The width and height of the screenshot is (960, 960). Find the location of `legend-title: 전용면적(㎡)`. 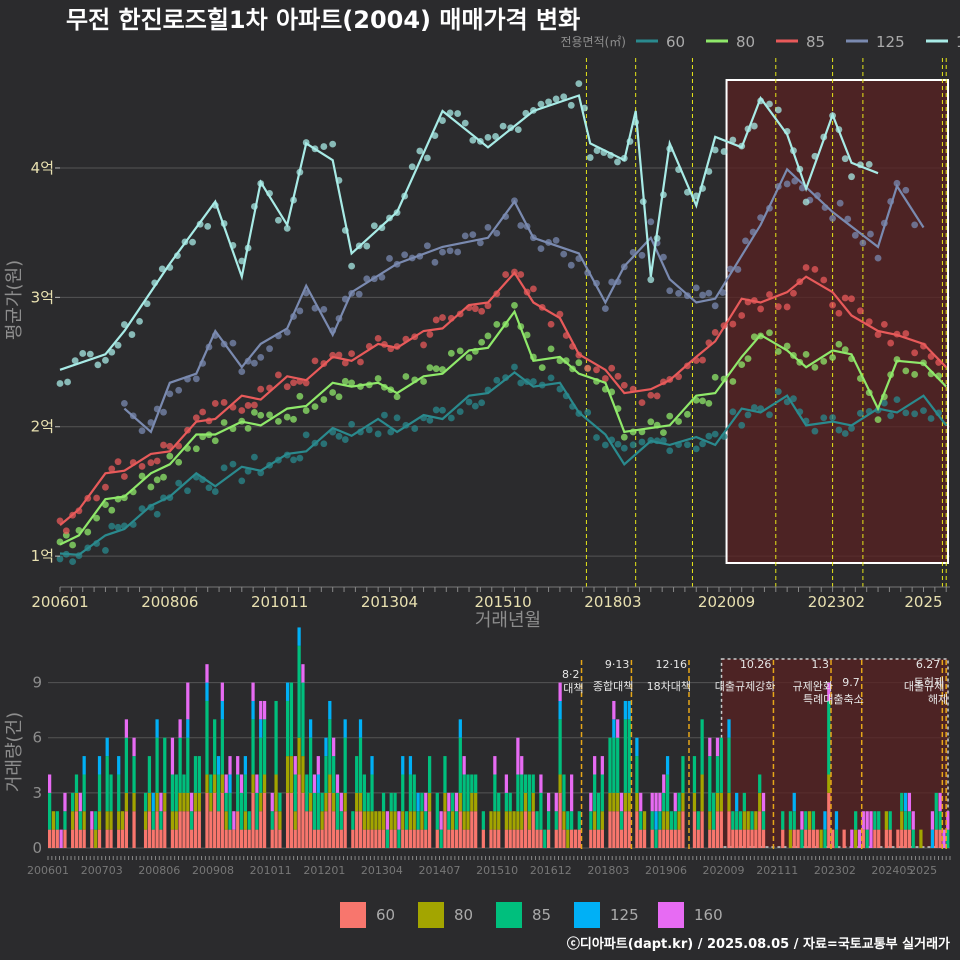

legend-title: 전용면적(㎡) is located at coordinates (593, 42).